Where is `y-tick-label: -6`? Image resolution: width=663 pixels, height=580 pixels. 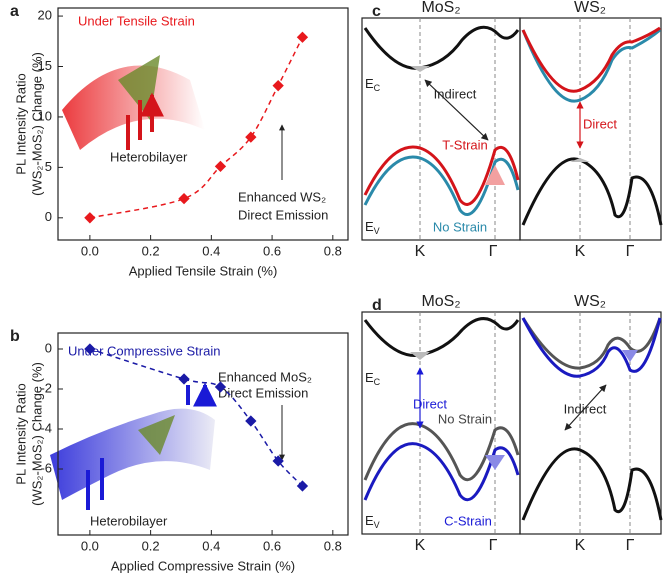 y-tick-label: -6 is located at coordinates (46, 467).